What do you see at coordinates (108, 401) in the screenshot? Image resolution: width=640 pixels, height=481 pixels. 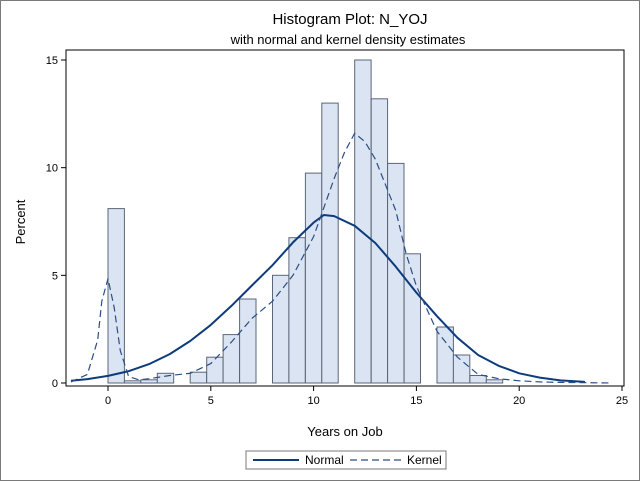 I see `x-tick-label: 0` at bounding box center [108, 401].